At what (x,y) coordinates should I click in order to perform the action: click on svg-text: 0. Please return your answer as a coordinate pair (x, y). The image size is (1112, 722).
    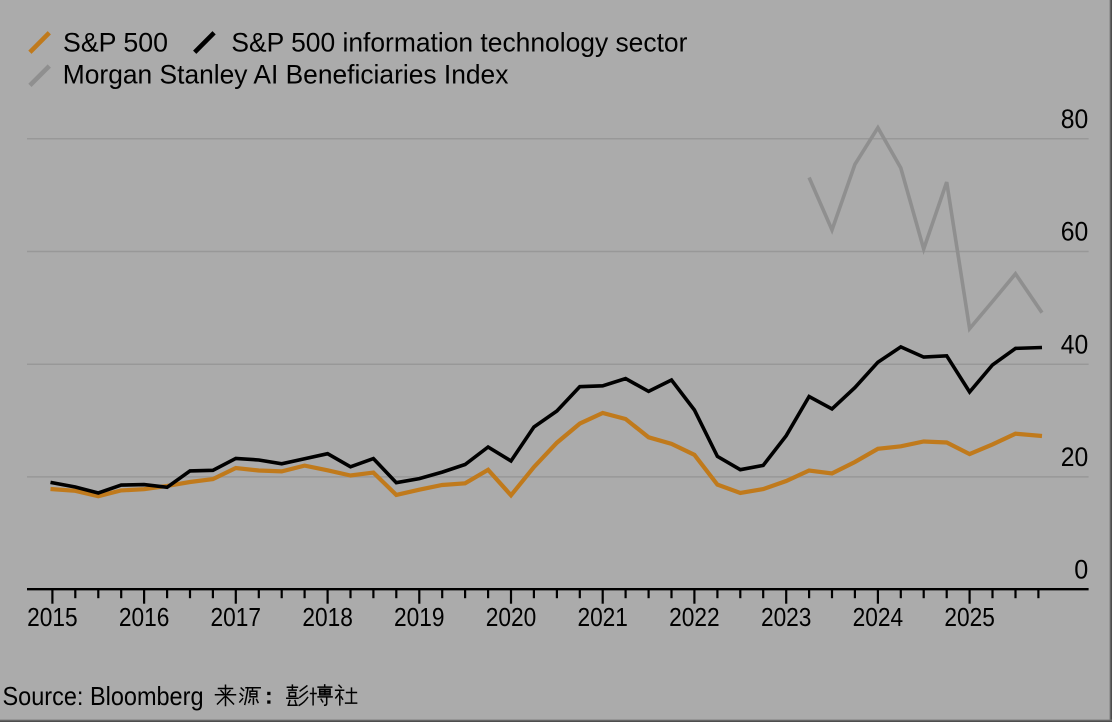
    Looking at the image, I should click on (1081, 569).